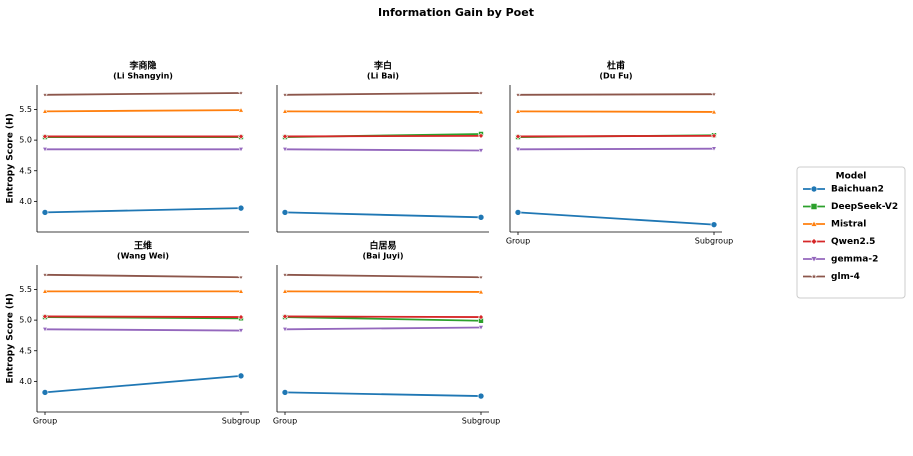 This screenshot has width=913, height=456. Describe the element at coordinates (456, 12) in the screenshot. I see `figure-title: Information Gain by Poet` at that location.